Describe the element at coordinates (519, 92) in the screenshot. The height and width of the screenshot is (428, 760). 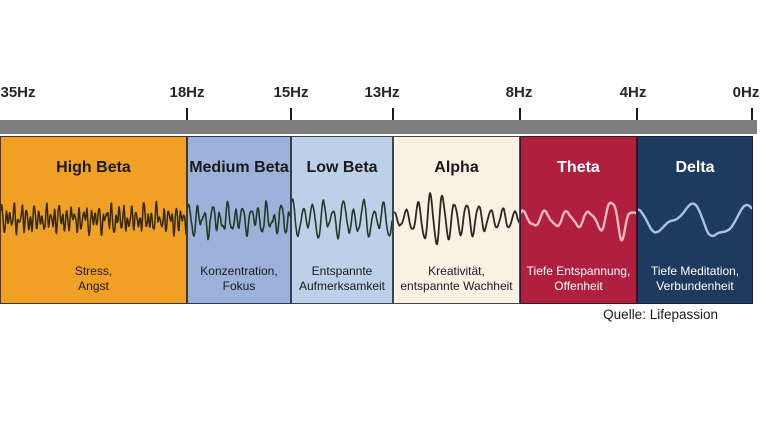
I see `freq-label-8hz: 8Hz` at that location.